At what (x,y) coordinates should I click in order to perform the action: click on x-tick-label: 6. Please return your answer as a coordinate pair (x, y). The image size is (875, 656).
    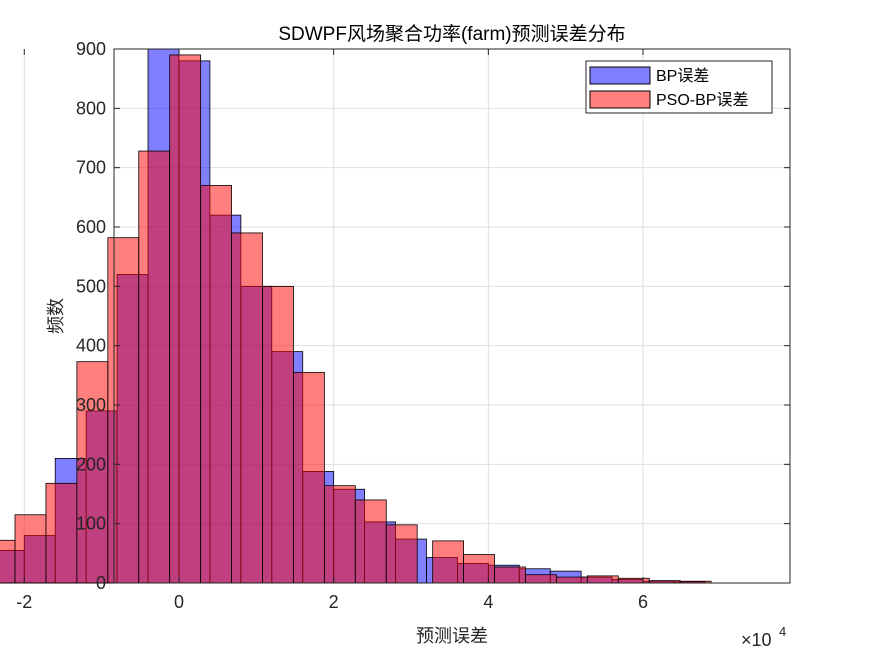
    Looking at the image, I should click on (643, 602).